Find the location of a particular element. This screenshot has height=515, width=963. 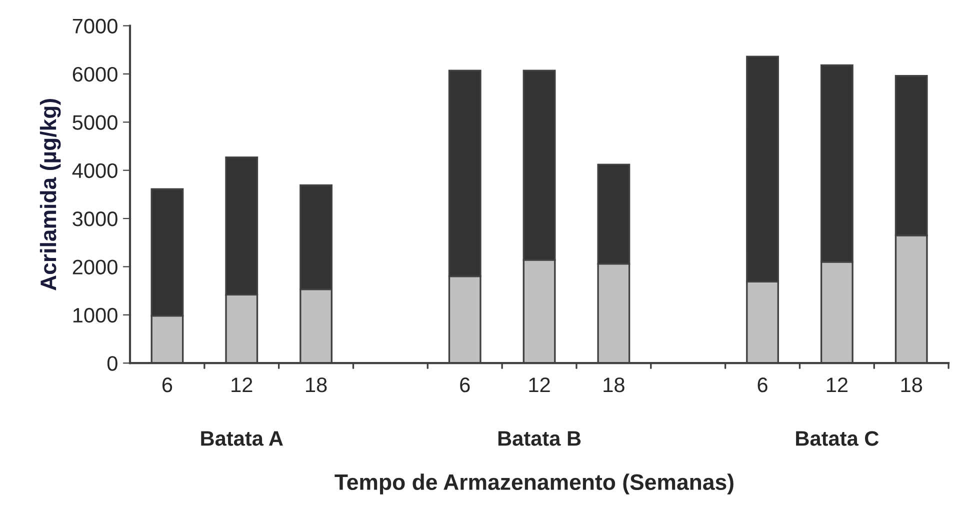

y-tick-label: 1000 is located at coordinates (95, 315).